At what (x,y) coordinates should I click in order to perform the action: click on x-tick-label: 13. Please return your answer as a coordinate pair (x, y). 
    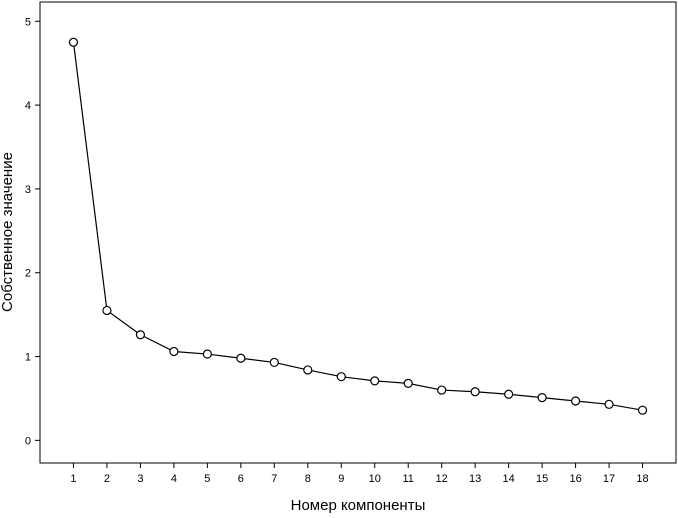
    Looking at the image, I should click on (475, 479).